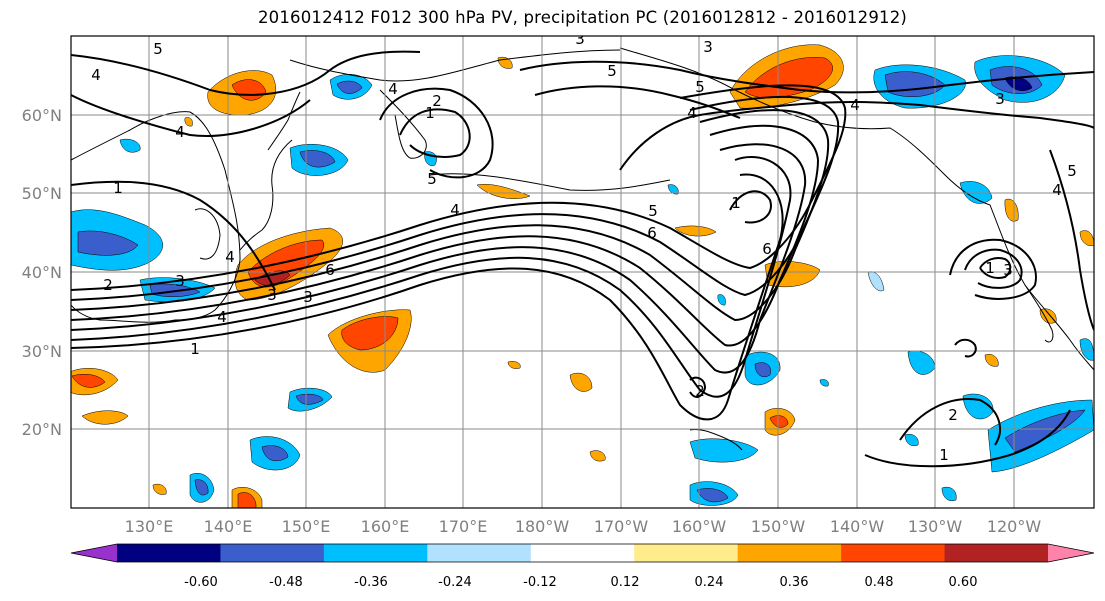 The width and height of the screenshot is (1105, 601). Describe the element at coordinates (857, 526) in the screenshot. I see `lon-label: 140°W` at that location.